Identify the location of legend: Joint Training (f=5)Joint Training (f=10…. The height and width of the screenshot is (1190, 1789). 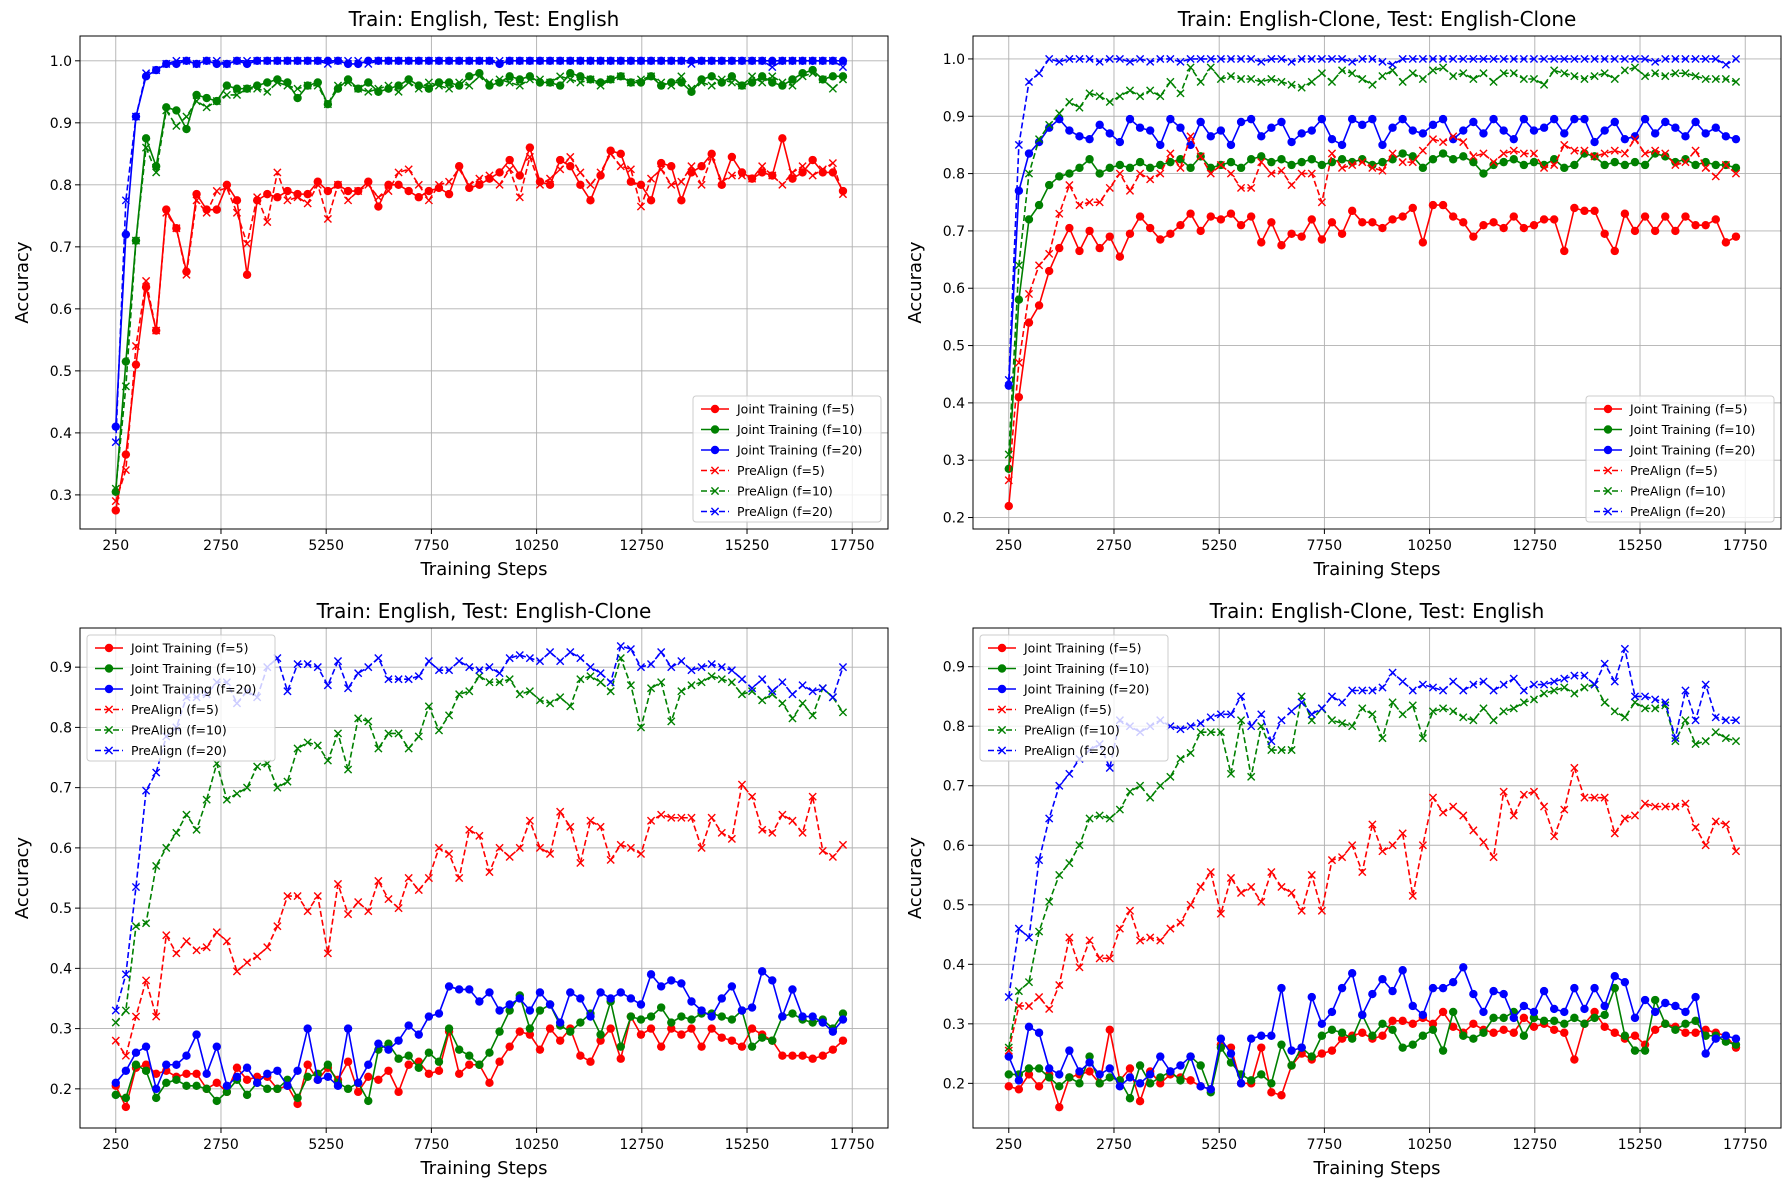
(181, 698).